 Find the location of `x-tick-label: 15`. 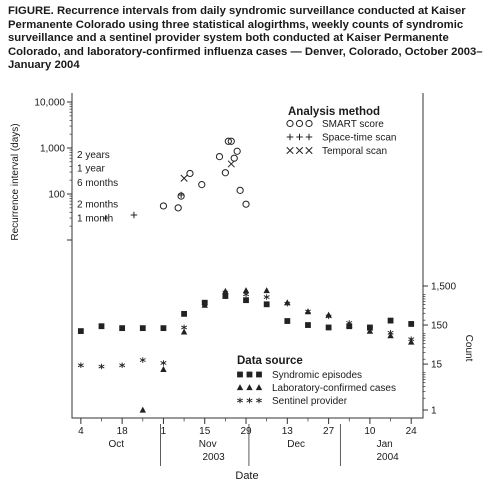

x-tick-label: 15 is located at coordinates (205, 431).